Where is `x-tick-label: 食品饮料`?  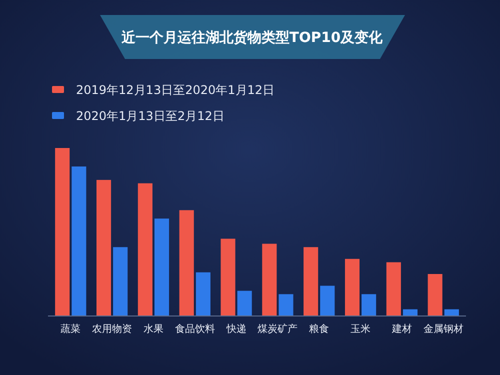 x-tick-label: 食品饮料 is located at coordinates (194, 329).